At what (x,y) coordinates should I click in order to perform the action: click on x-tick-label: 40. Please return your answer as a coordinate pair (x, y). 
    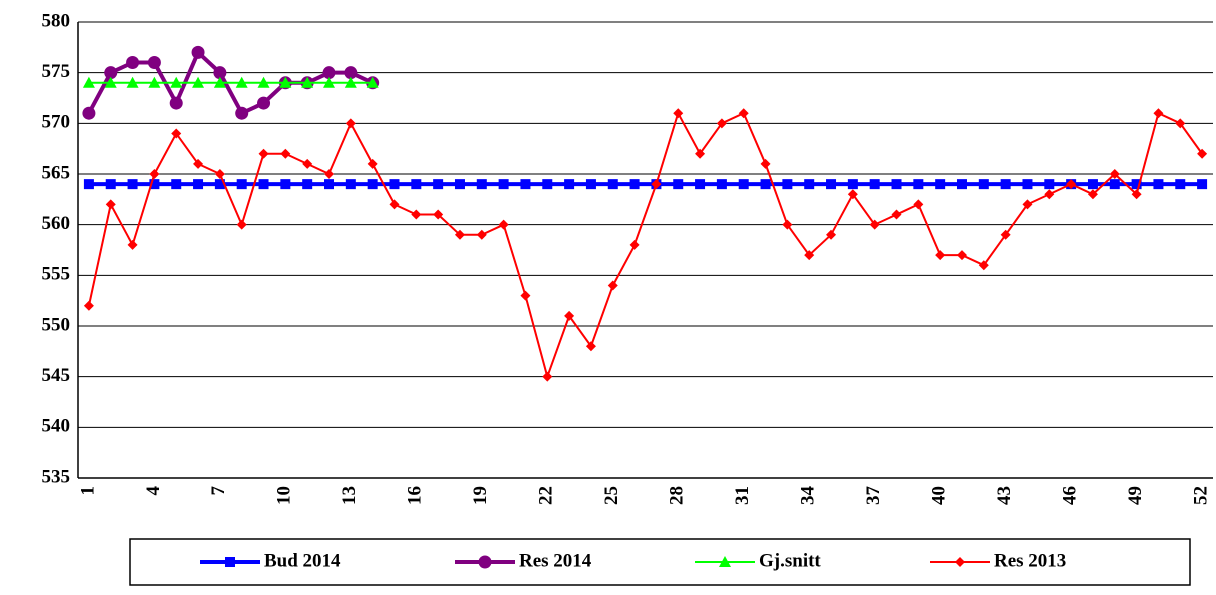
    Looking at the image, I should click on (939, 495).